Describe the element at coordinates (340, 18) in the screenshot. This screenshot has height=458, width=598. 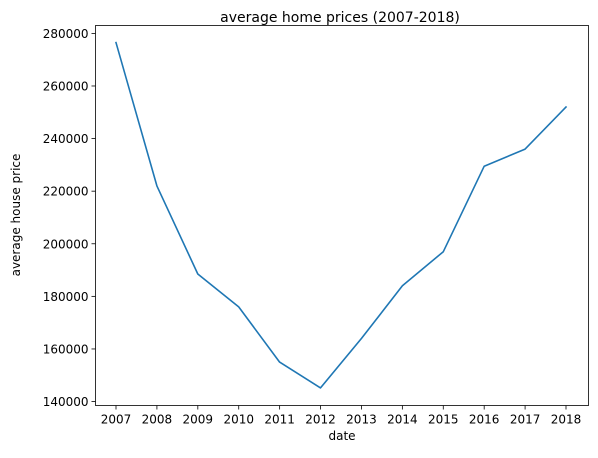
I see `chart-title: average home prices (2007-2018)` at that location.